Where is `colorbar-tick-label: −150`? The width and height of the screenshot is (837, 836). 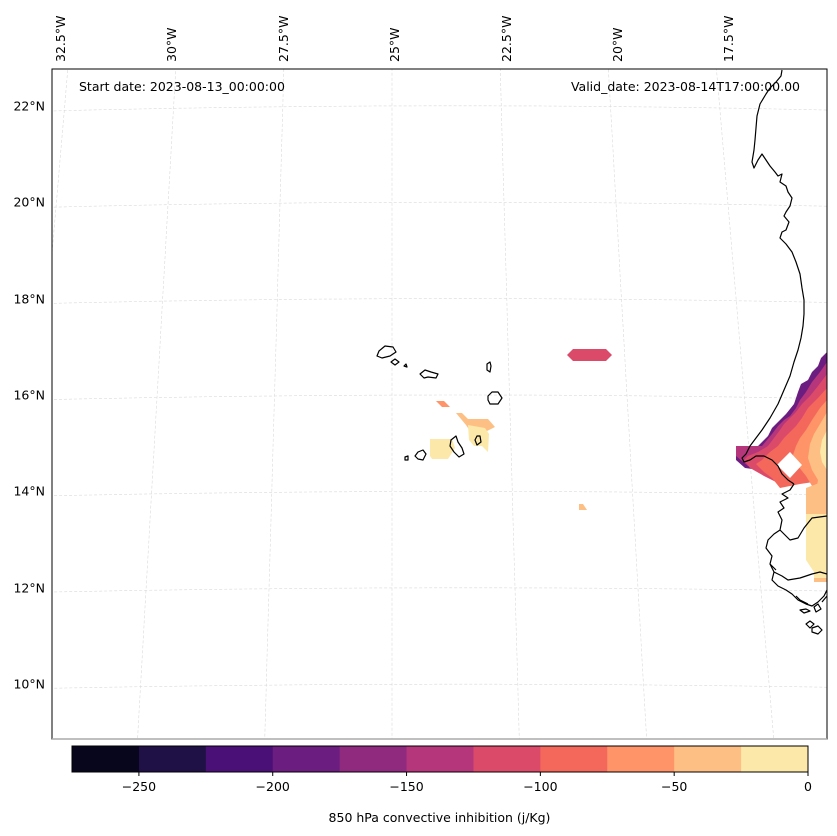
colorbar-tick-label: −150 is located at coordinates (406, 786).